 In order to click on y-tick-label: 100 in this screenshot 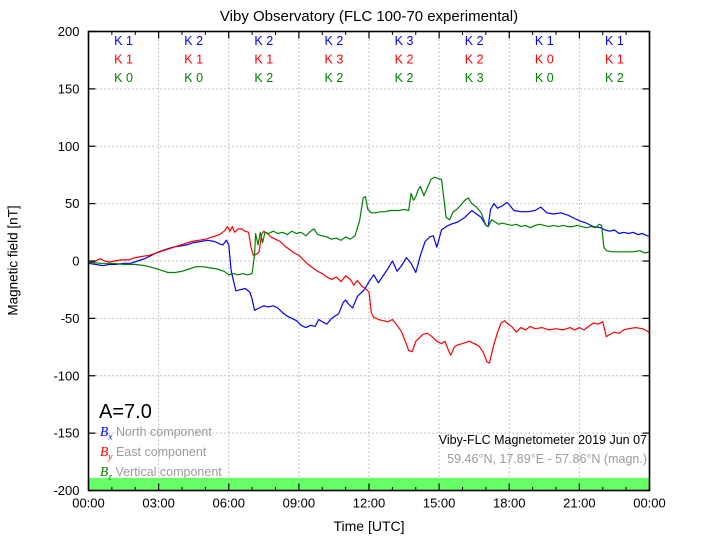, I will do `click(69, 146)`.